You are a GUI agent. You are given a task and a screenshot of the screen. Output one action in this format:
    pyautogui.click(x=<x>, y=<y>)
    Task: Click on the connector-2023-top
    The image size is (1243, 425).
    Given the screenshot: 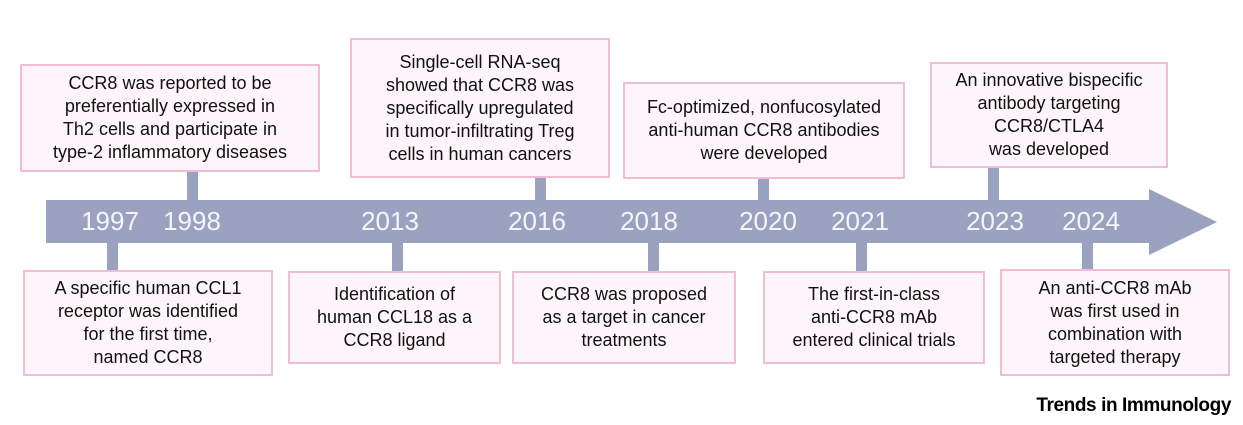 What is the action you would take?
    pyautogui.click(x=993, y=184)
    